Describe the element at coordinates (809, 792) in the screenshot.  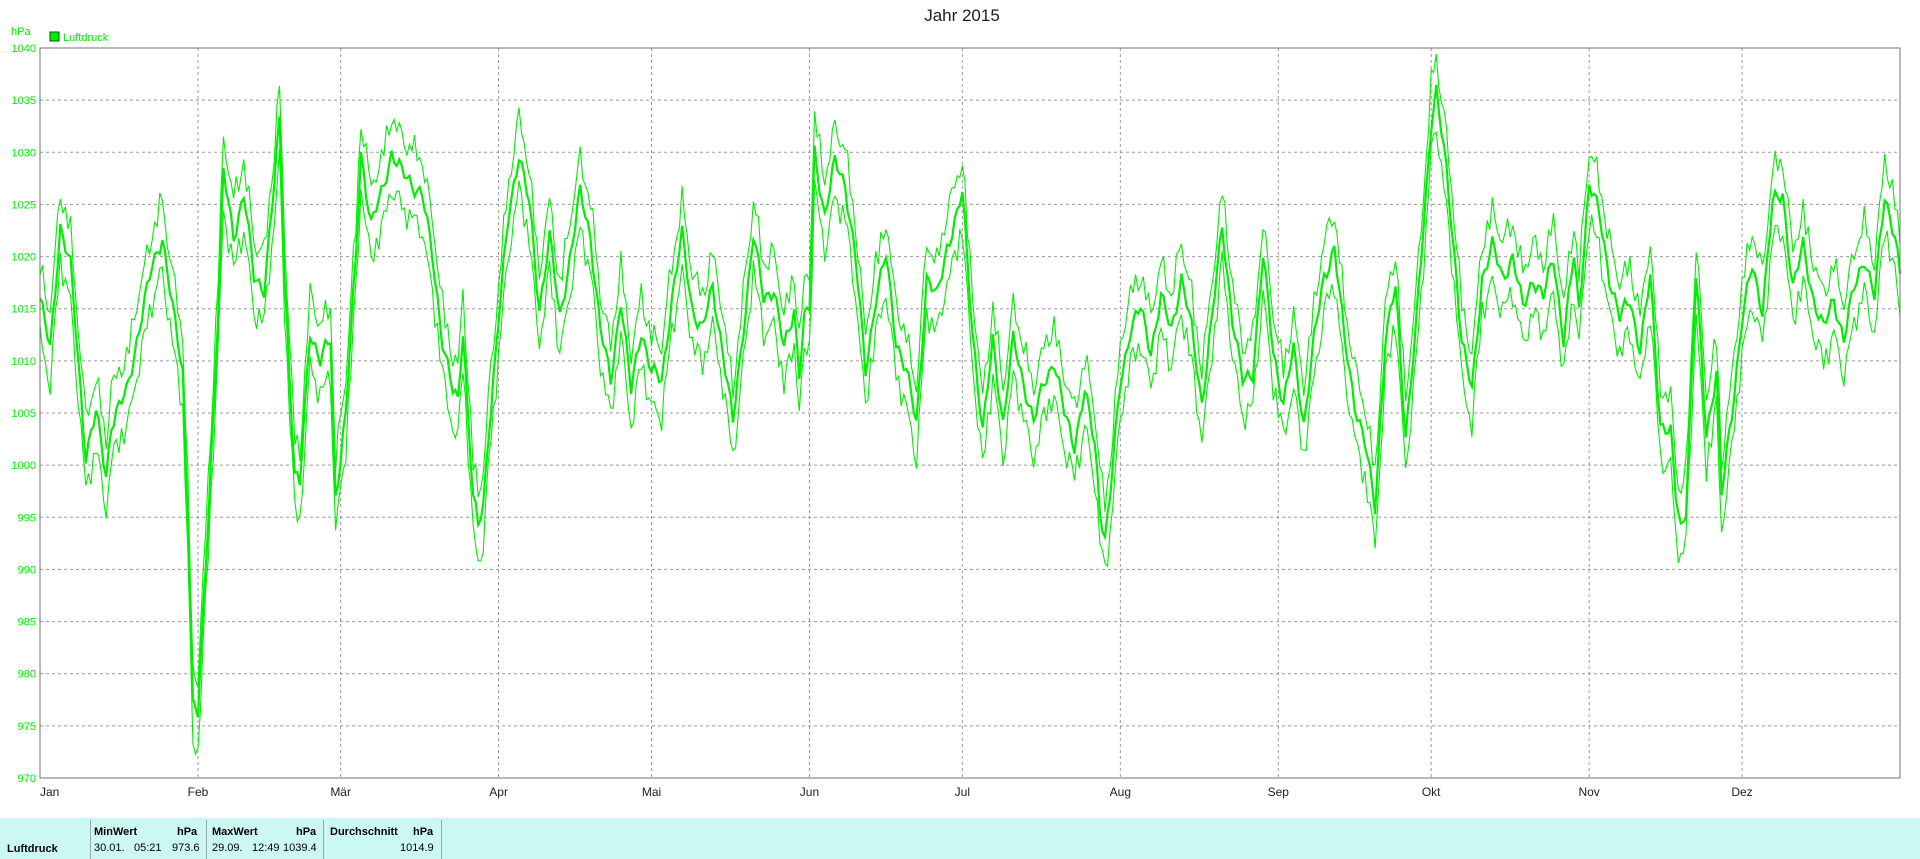
I see `x-tick-label: Jun` at that location.